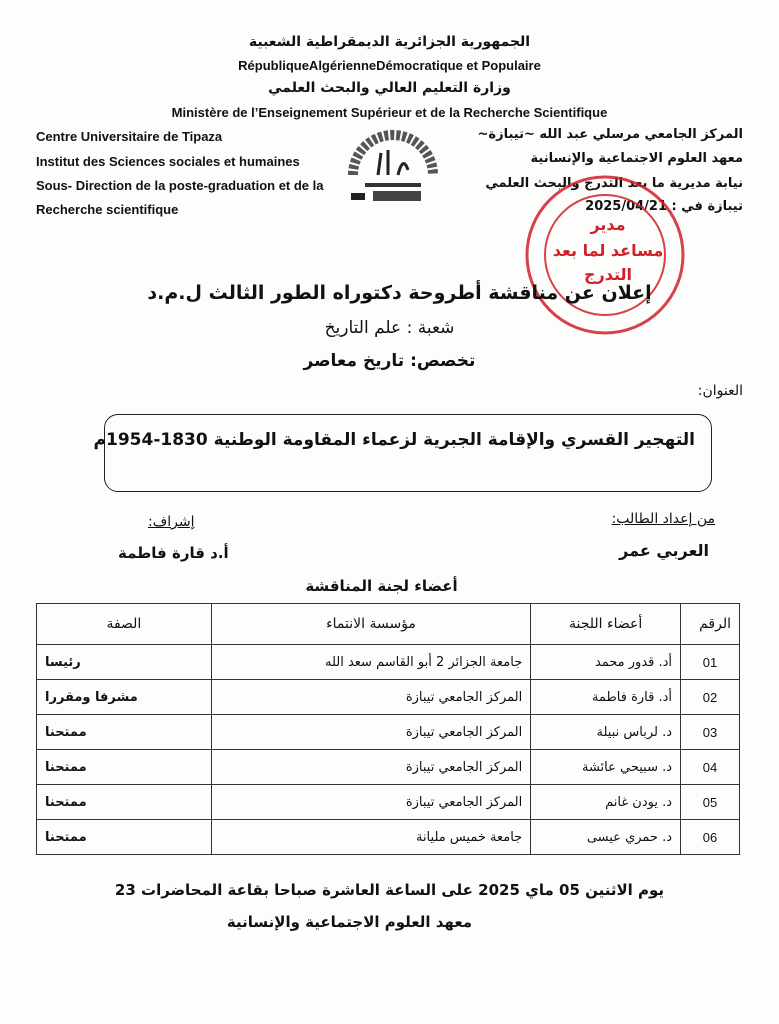 Image resolution: width=779 pixels, height=1024 pixels. I want to click on right-line-4: تيبازة في : 2025/04/21, so click(664, 206).